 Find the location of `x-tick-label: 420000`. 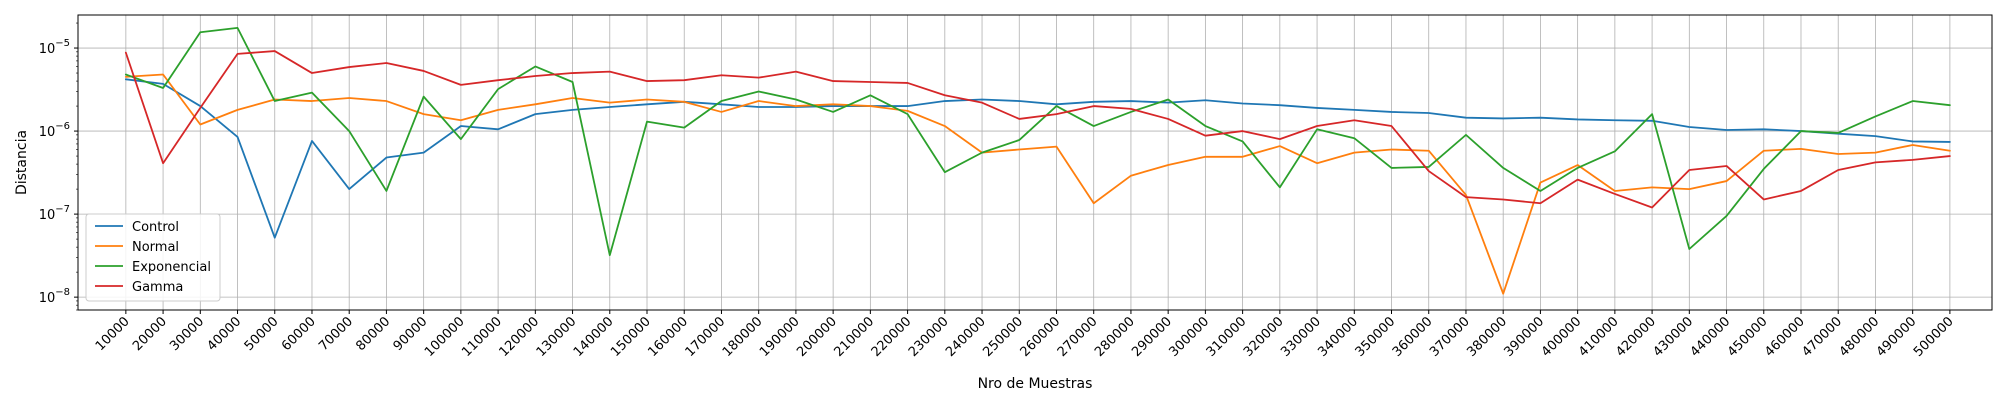

x-tick-label: 420000 is located at coordinates (1636, 337).